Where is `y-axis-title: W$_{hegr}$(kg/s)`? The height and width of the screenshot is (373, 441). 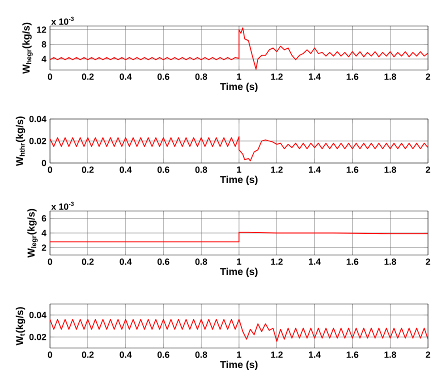 y-axis-title: W$_{hegr}$(kg/s) is located at coordinates (27, 48).